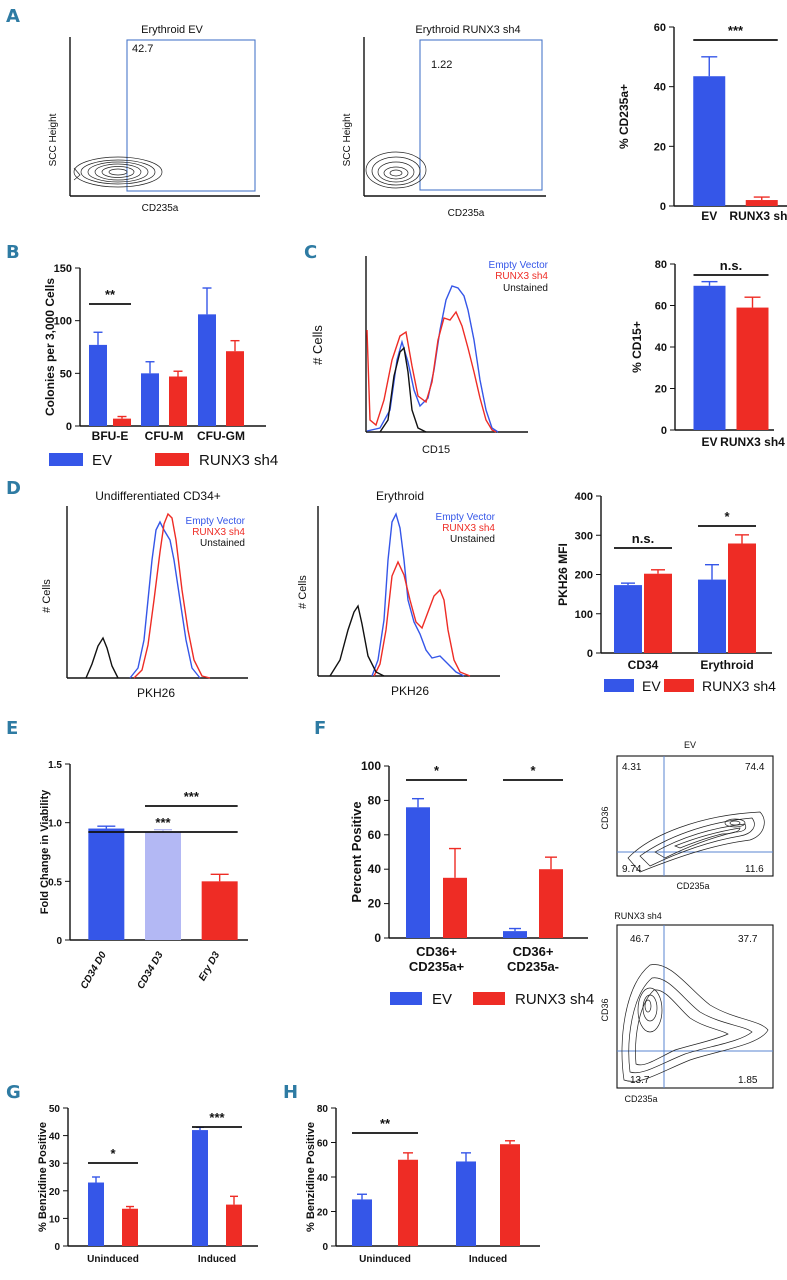 Image resolution: width=787 pixels, height=1280 pixels. Describe the element at coordinates (323, 1109) in the screenshot. I see `y-tick-label: 80` at that location.